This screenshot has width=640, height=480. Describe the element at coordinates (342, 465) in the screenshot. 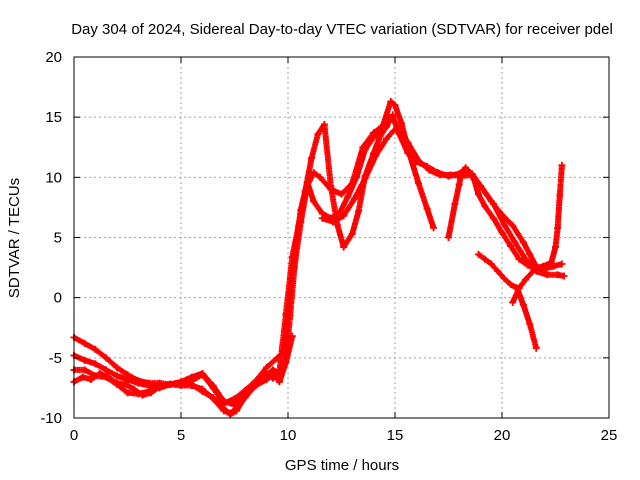

I see `x-axis-label: GPS time / hours` at that location.